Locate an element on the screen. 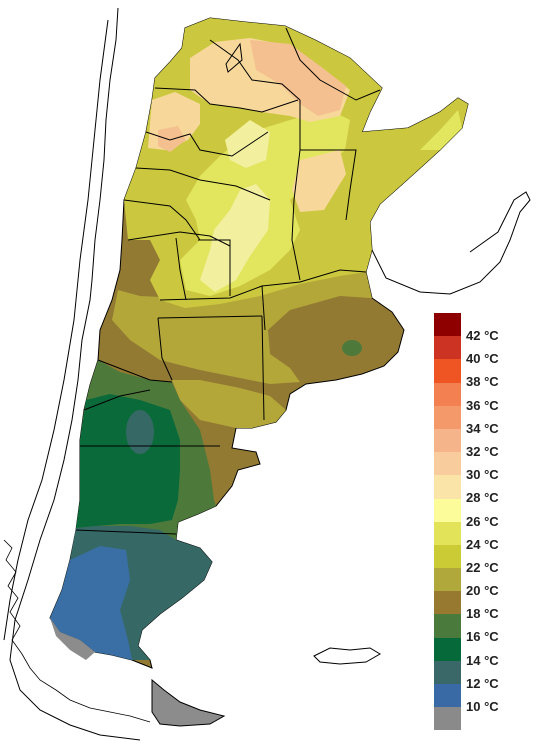 The width and height of the screenshot is (538, 745). legend-item: 18 °C is located at coordinates (484, 606).